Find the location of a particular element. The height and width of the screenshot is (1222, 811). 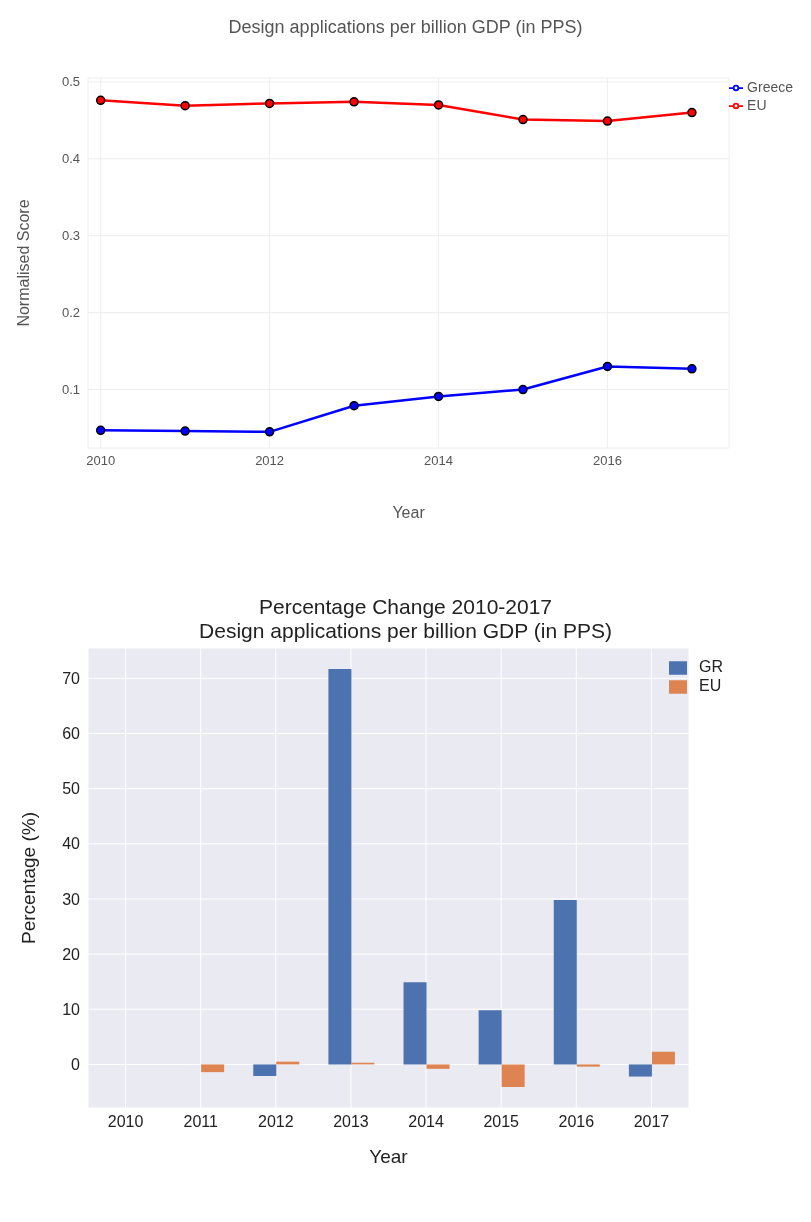

x-tick-label: 2013 is located at coordinates (351, 1122).